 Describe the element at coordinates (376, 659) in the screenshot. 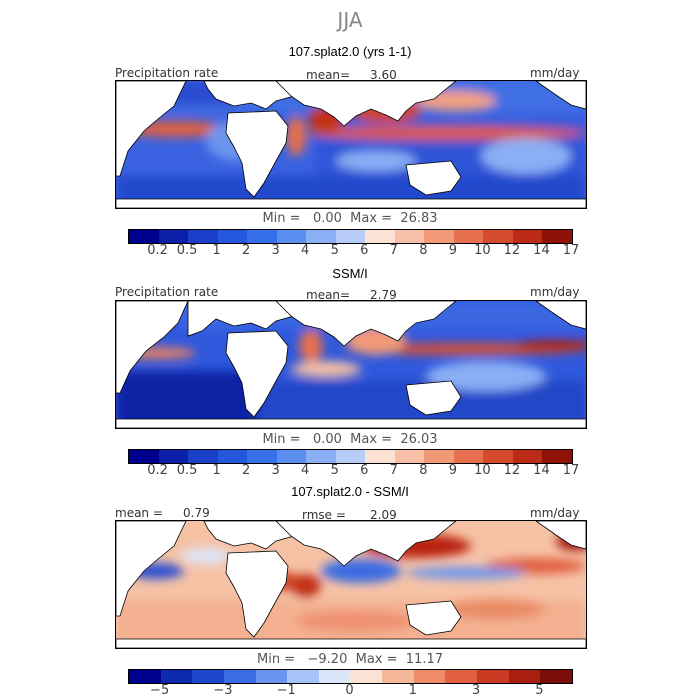

I see `panel-3-max-label: Max =` at that location.